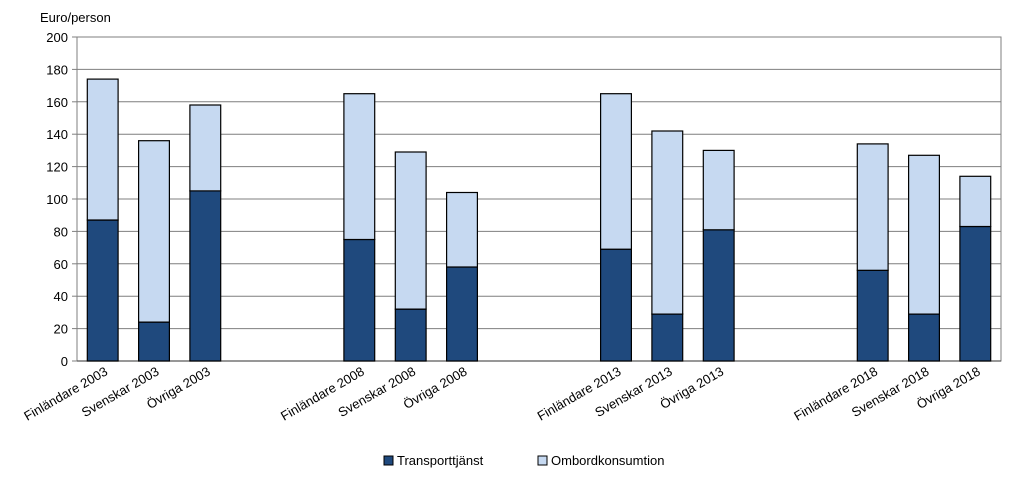  What do you see at coordinates (61, 264) in the screenshot?
I see `y-tick-label: 60` at bounding box center [61, 264].